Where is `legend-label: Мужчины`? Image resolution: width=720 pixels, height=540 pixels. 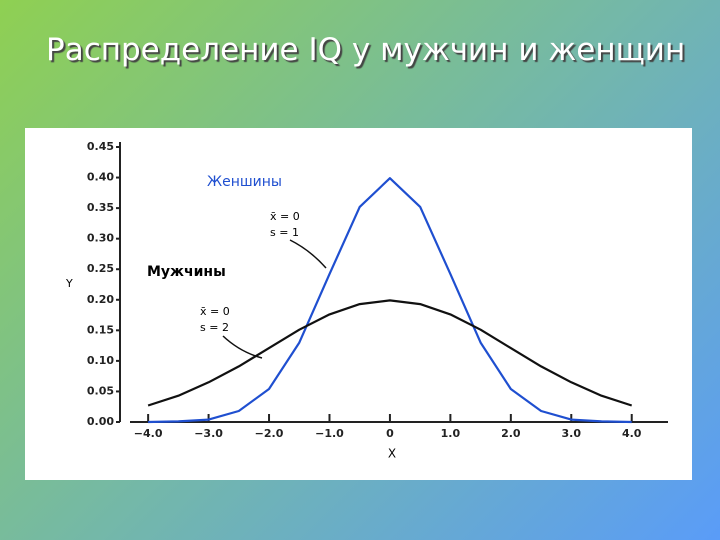
legend-label: Мужчины is located at coordinates (186, 272).